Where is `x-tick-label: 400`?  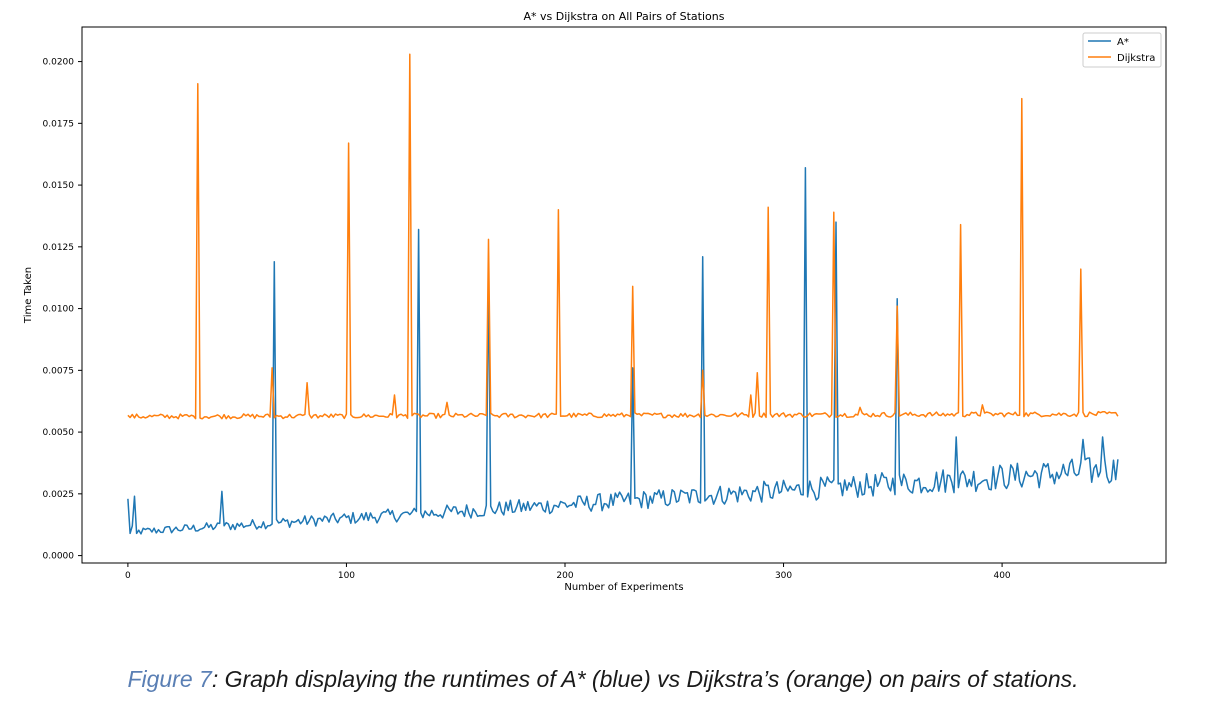 x-tick-label: 400 is located at coordinates (1001, 576).